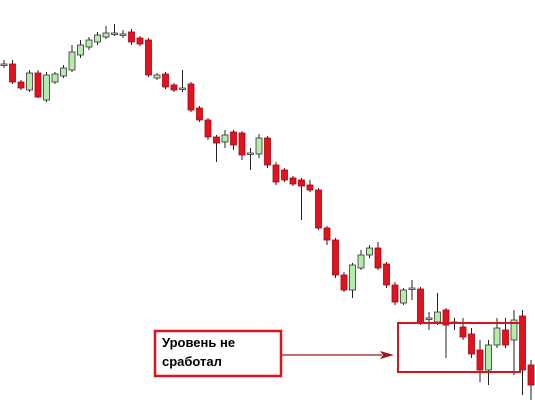  What do you see at coordinates (198, 342) in the screenshot?
I see `annotation-text: Уровень не` at bounding box center [198, 342].